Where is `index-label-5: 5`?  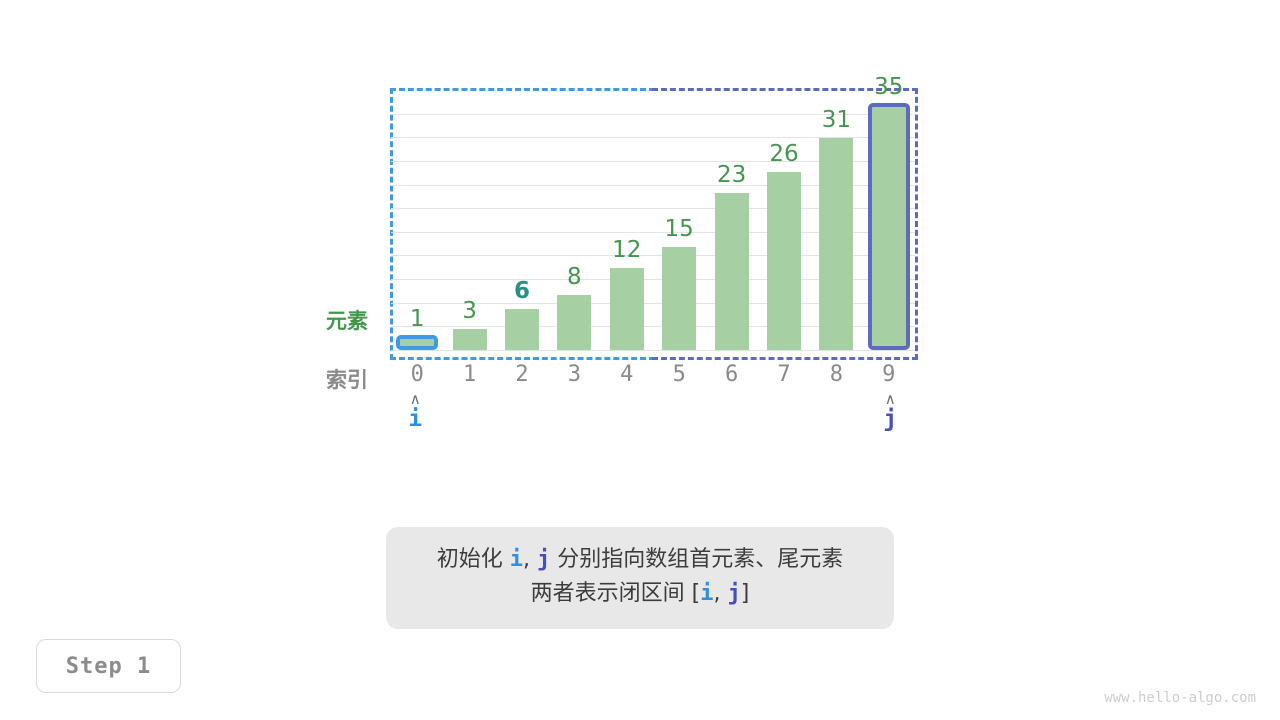
index-label-5: 5 is located at coordinates (679, 374).